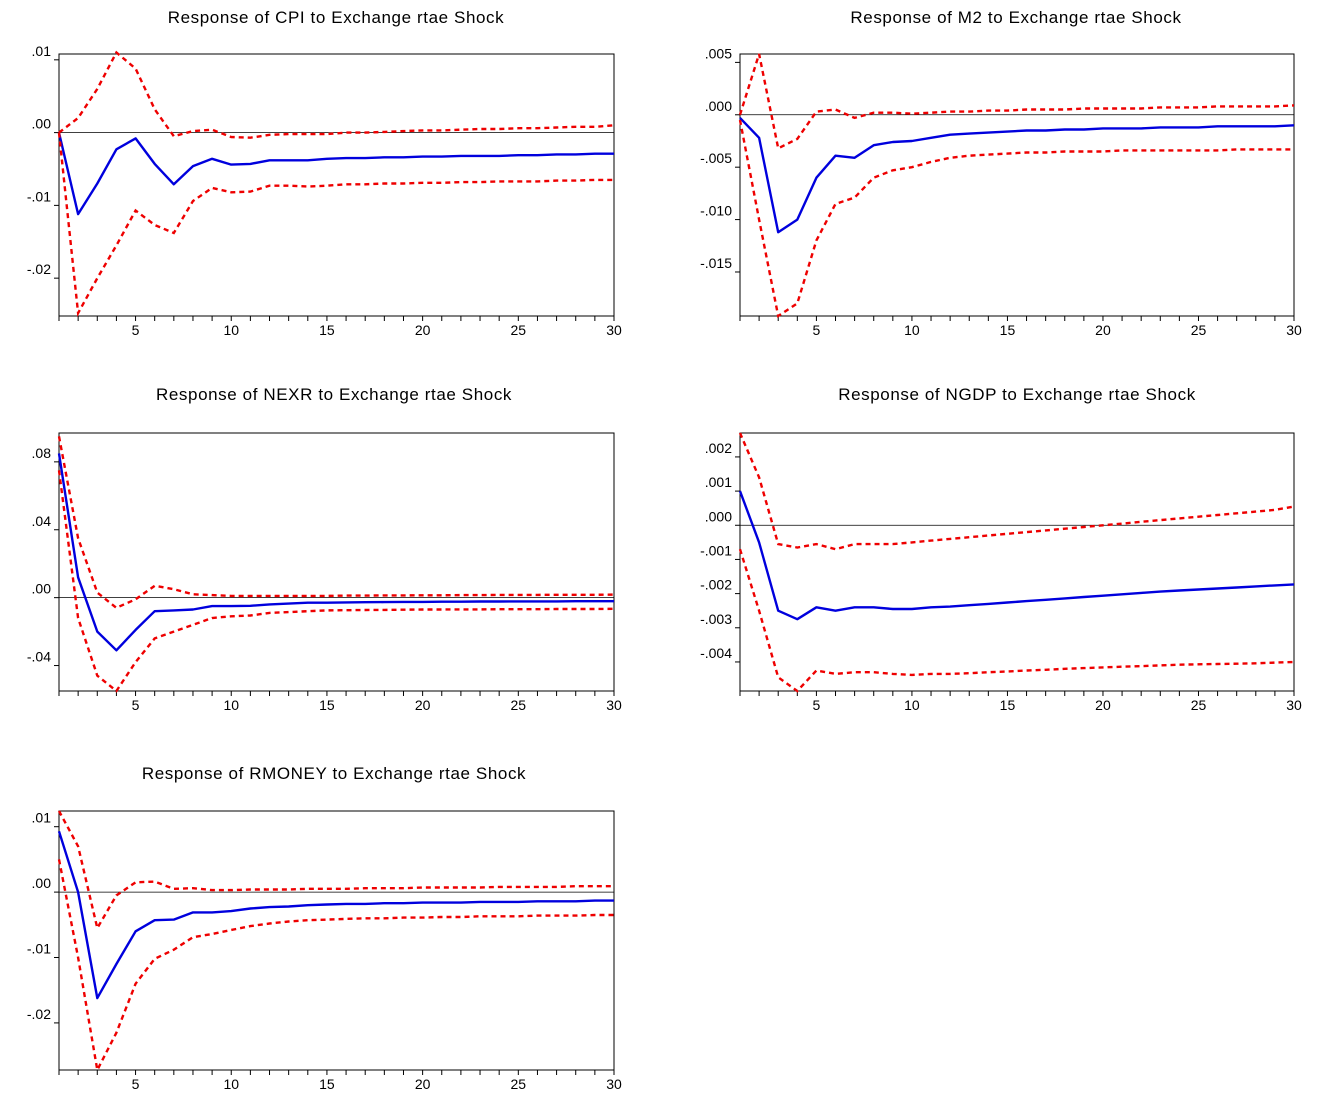 The width and height of the screenshot is (1322, 1094). I want to click on y-tick-label: .08, so click(42, 453).